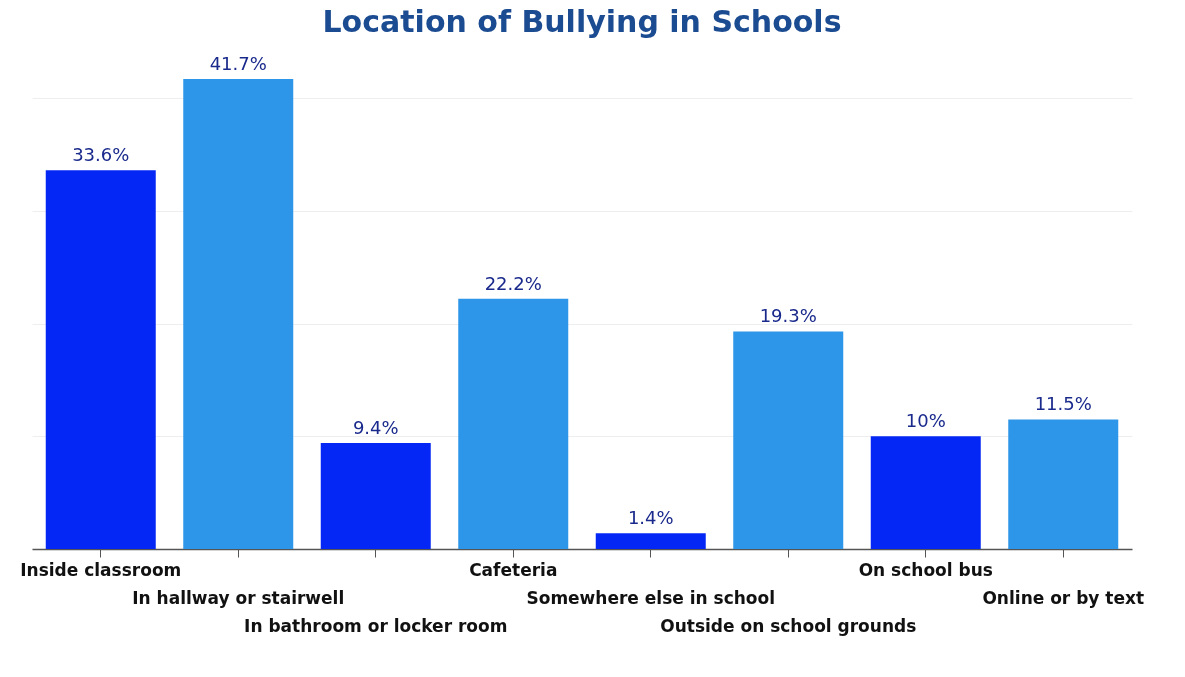  Describe the element at coordinates (925, 421) in the screenshot. I see `data-label: 10%` at that location.